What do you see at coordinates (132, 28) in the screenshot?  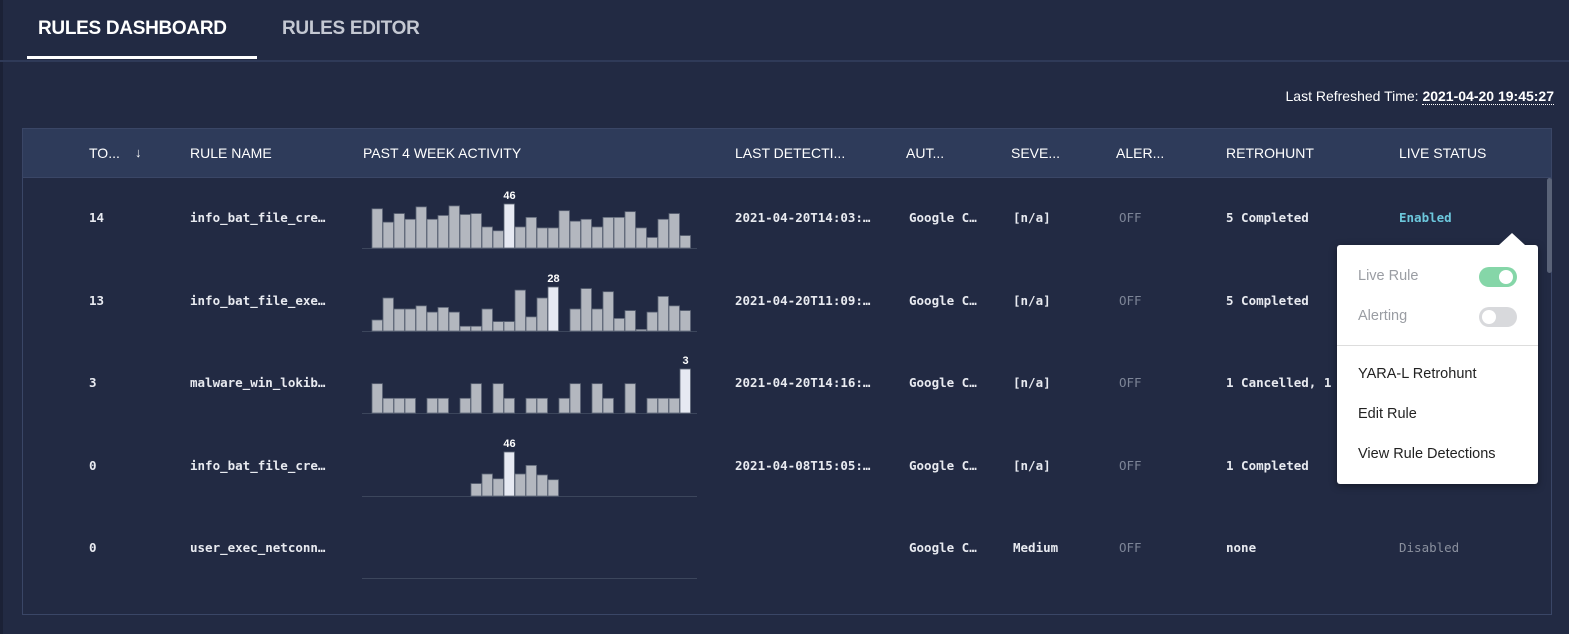 I see `tab-rules-dashboard: RULES DASHBOARD` at bounding box center [132, 28].